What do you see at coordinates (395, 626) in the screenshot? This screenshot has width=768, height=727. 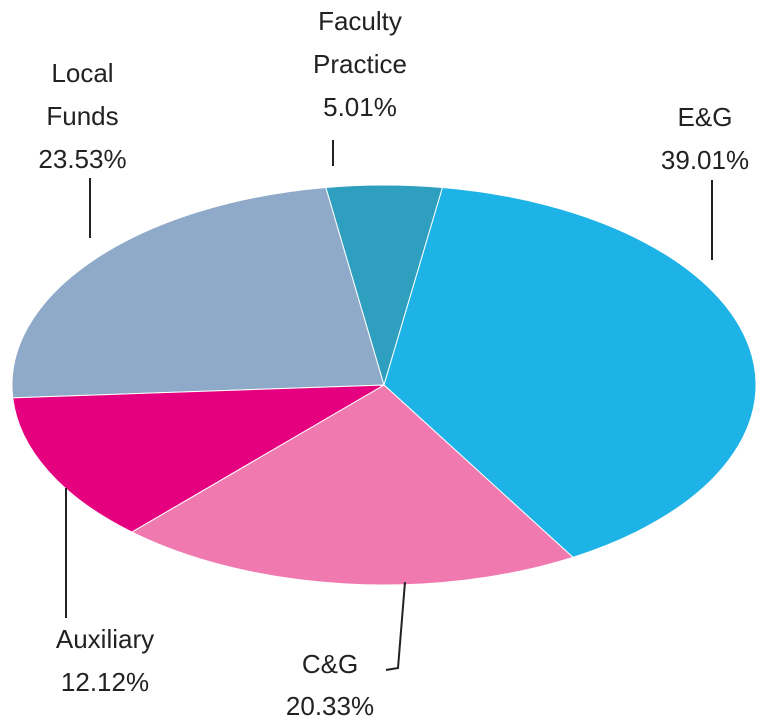 I see `leader-line` at bounding box center [395, 626].